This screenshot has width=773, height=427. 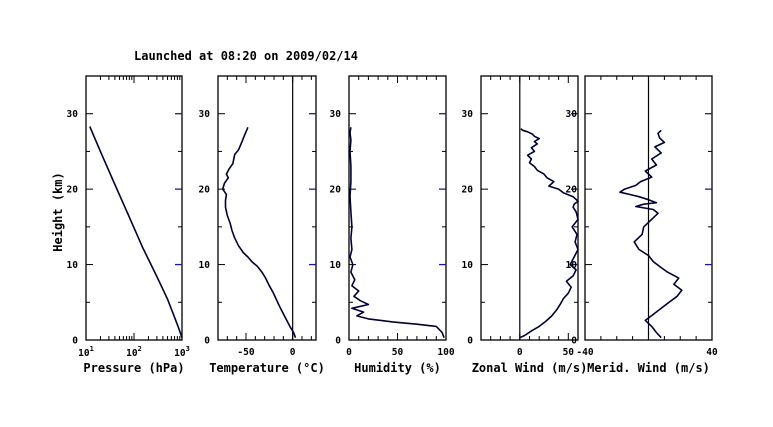 I want to click on meridional-wind-profile-line, so click(x=651, y=234).